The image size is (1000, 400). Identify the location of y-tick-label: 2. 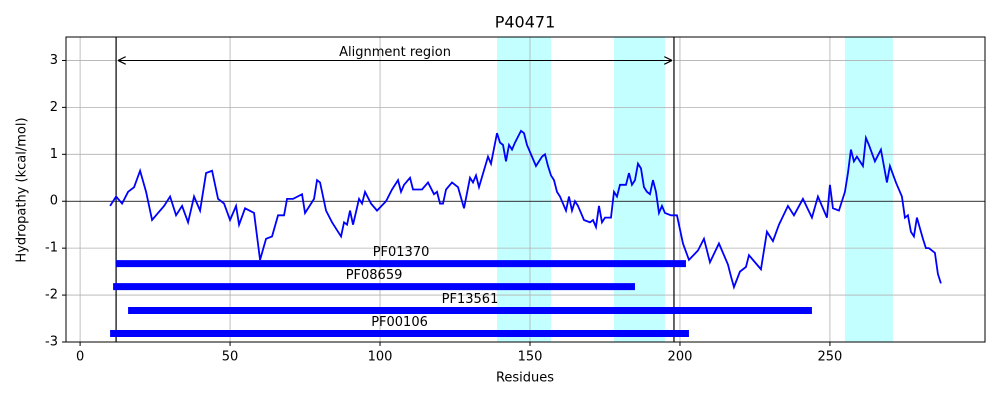
(54, 107).